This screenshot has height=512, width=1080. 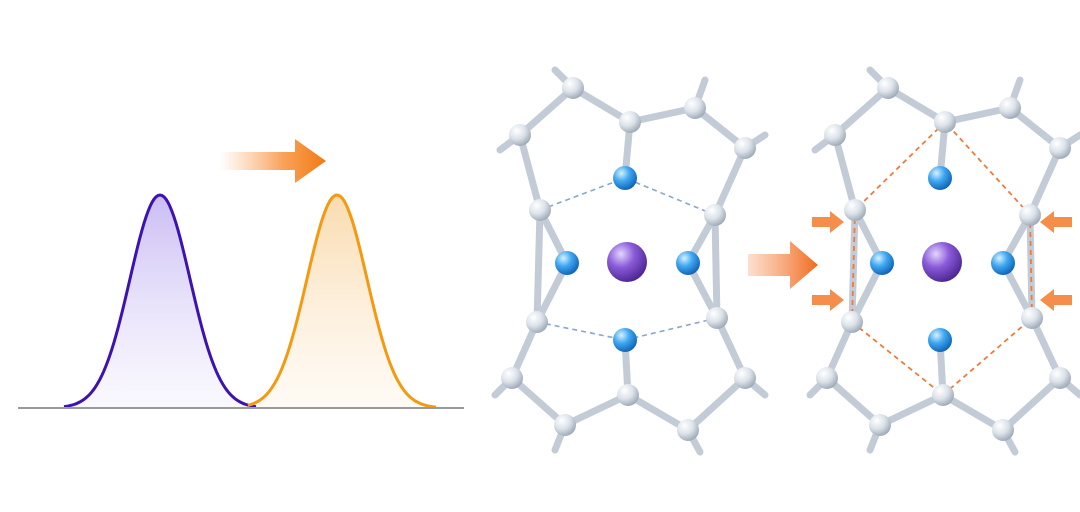 I want to click on transition-arrow, so click(x=783, y=265).